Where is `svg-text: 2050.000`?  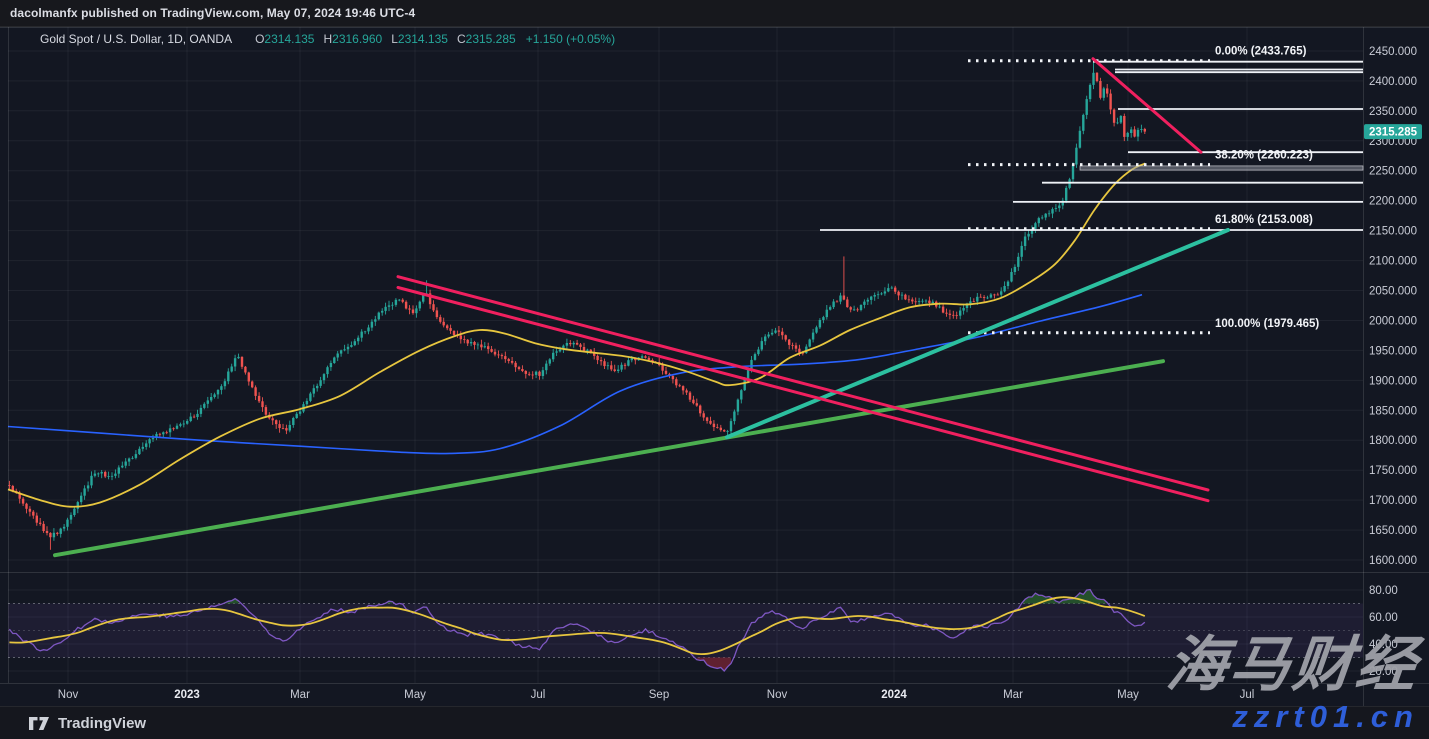
svg-text: 2050.000 is located at coordinates (1393, 292).